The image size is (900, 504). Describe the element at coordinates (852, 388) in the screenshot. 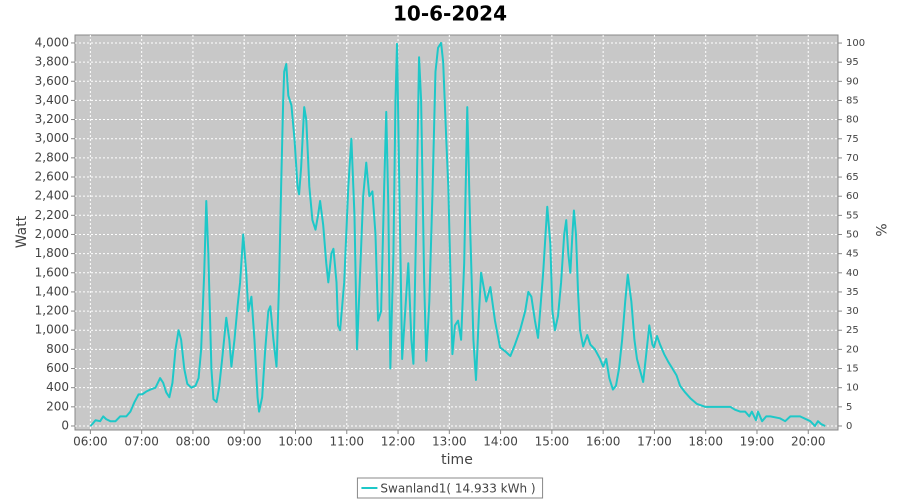

I see `y2-tick-label: 10` at that location.